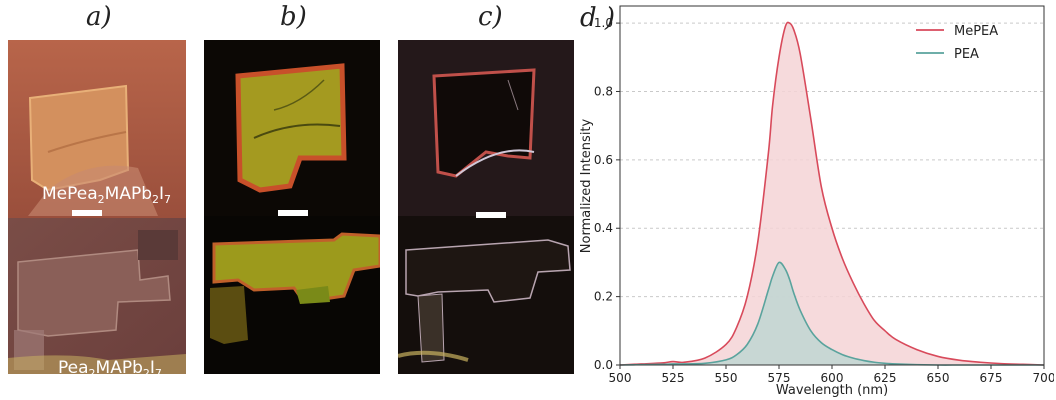 This screenshot has width=1056, height=400. I want to click on x-tick-label: 575, so click(779, 378).